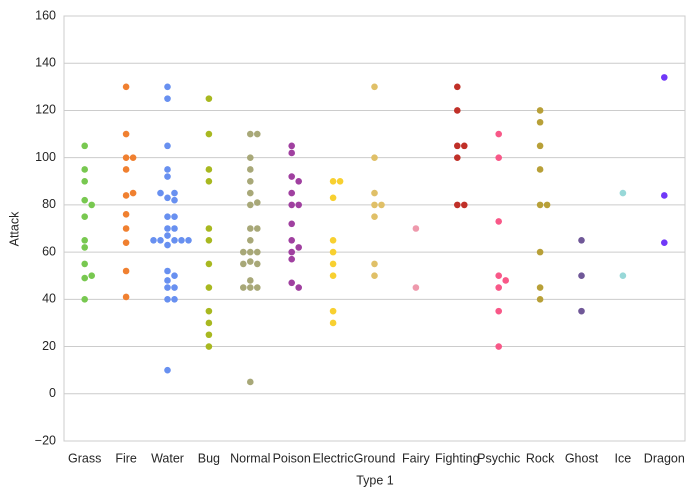 This screenshot has width=696, height=497. What do you see at coordinates (84, 458) in the screenshot?
I see `x-tick-label: Grass` at bounding box center [84, 458].